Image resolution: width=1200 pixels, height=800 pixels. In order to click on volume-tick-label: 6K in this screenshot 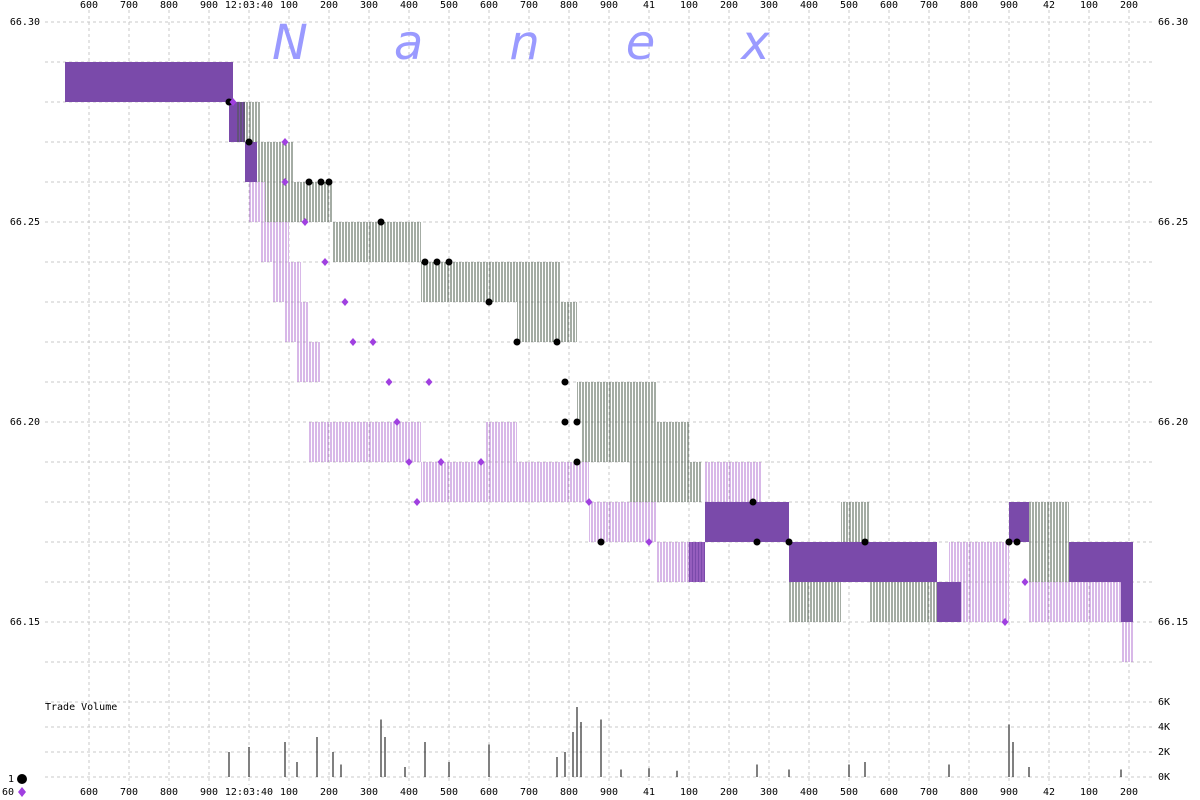, I will do `click(1164, 702)`.